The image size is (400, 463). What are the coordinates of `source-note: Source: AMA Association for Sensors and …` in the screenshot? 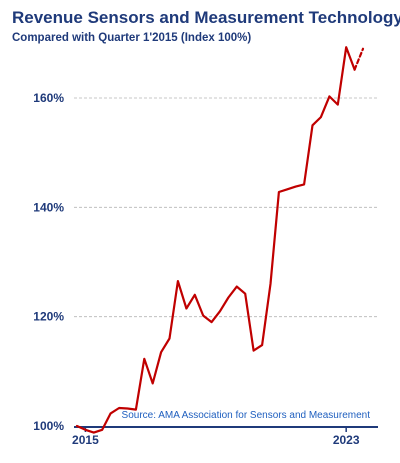 It's located at (246, 415).